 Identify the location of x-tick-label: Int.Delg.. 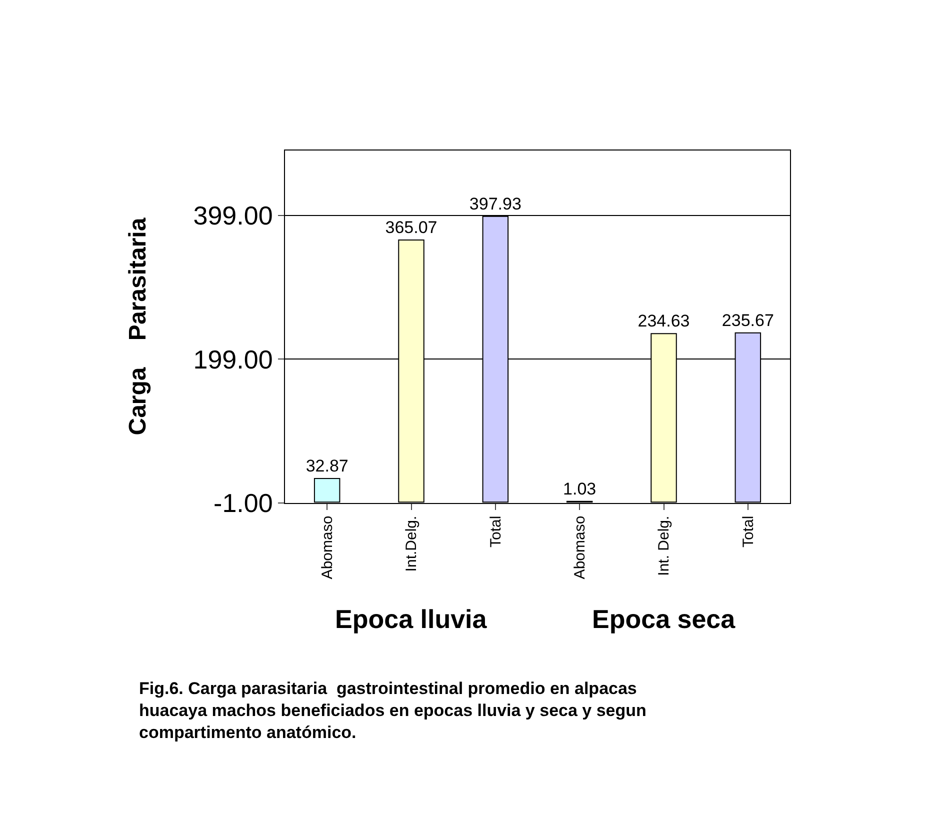
(411, 544).